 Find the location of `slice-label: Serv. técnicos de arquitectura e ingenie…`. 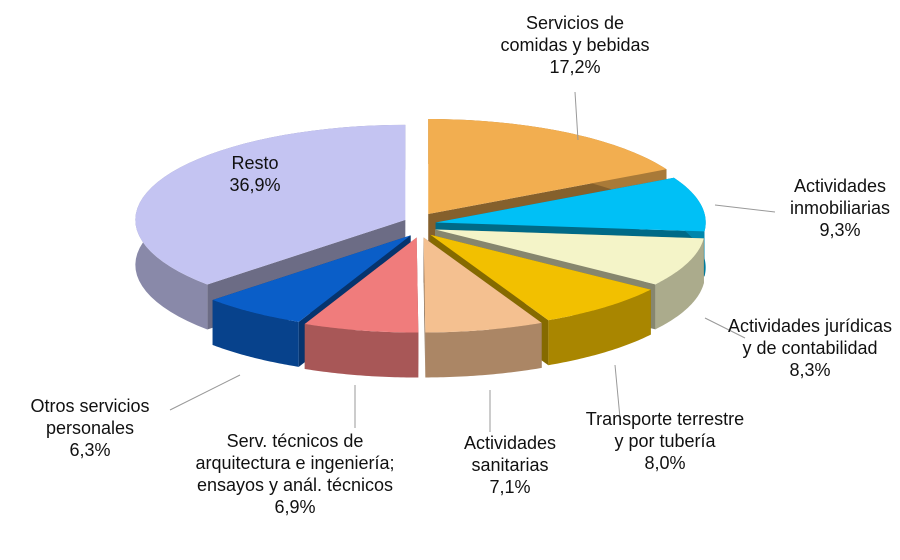

slice-label: Serv. técnicos de arquitectura e ingenie… is located at coordinates (295, 474).